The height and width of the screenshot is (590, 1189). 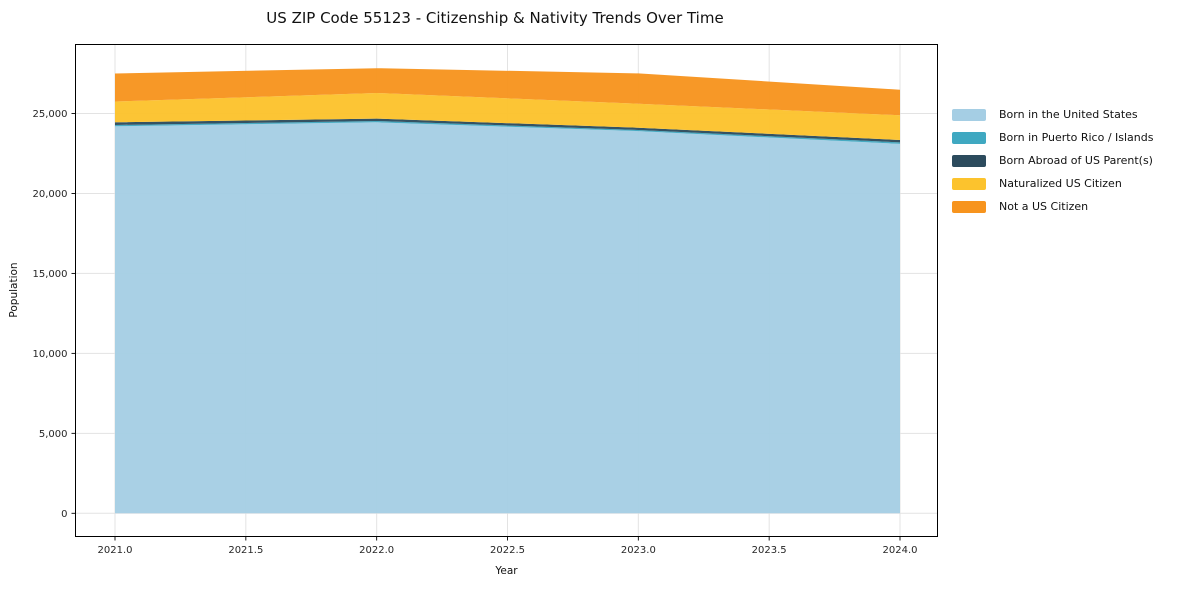 What do you see at coordinates (638, 550) in the screenshot?
I see `x-tick-label: 2023.0` at bounding box center [638, 550].